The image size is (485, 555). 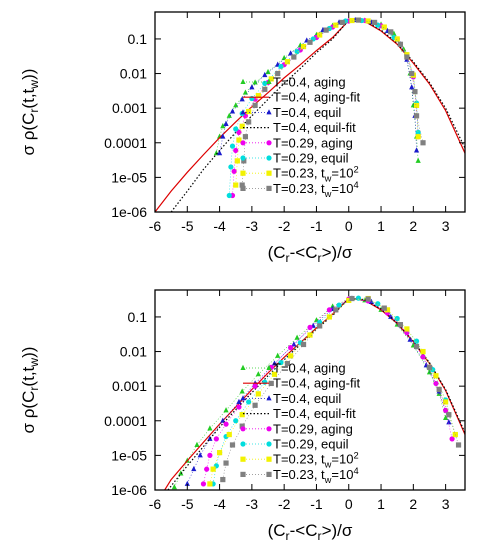 I want to click on x-tick-label: -3, so click(x=252, y=226).